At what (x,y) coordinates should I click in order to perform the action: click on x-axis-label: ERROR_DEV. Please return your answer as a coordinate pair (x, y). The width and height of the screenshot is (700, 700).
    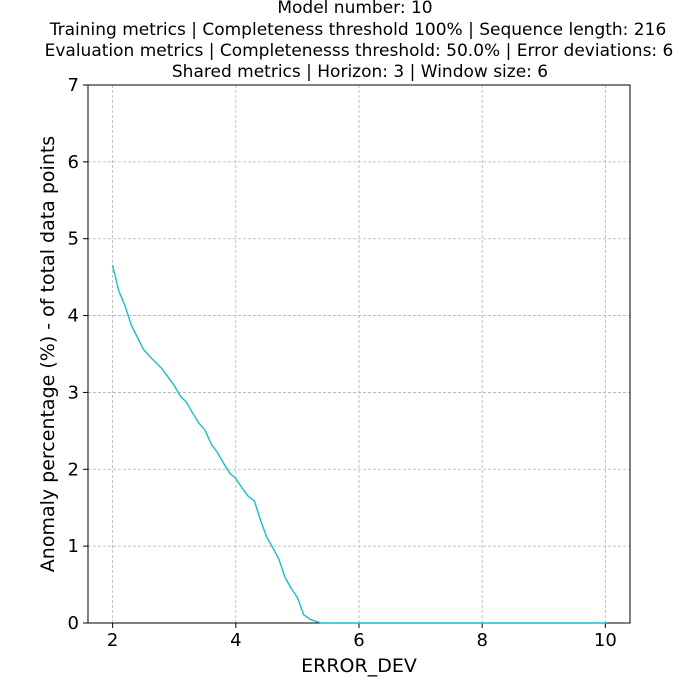
    Looking at the image, I should click on (359, 666).